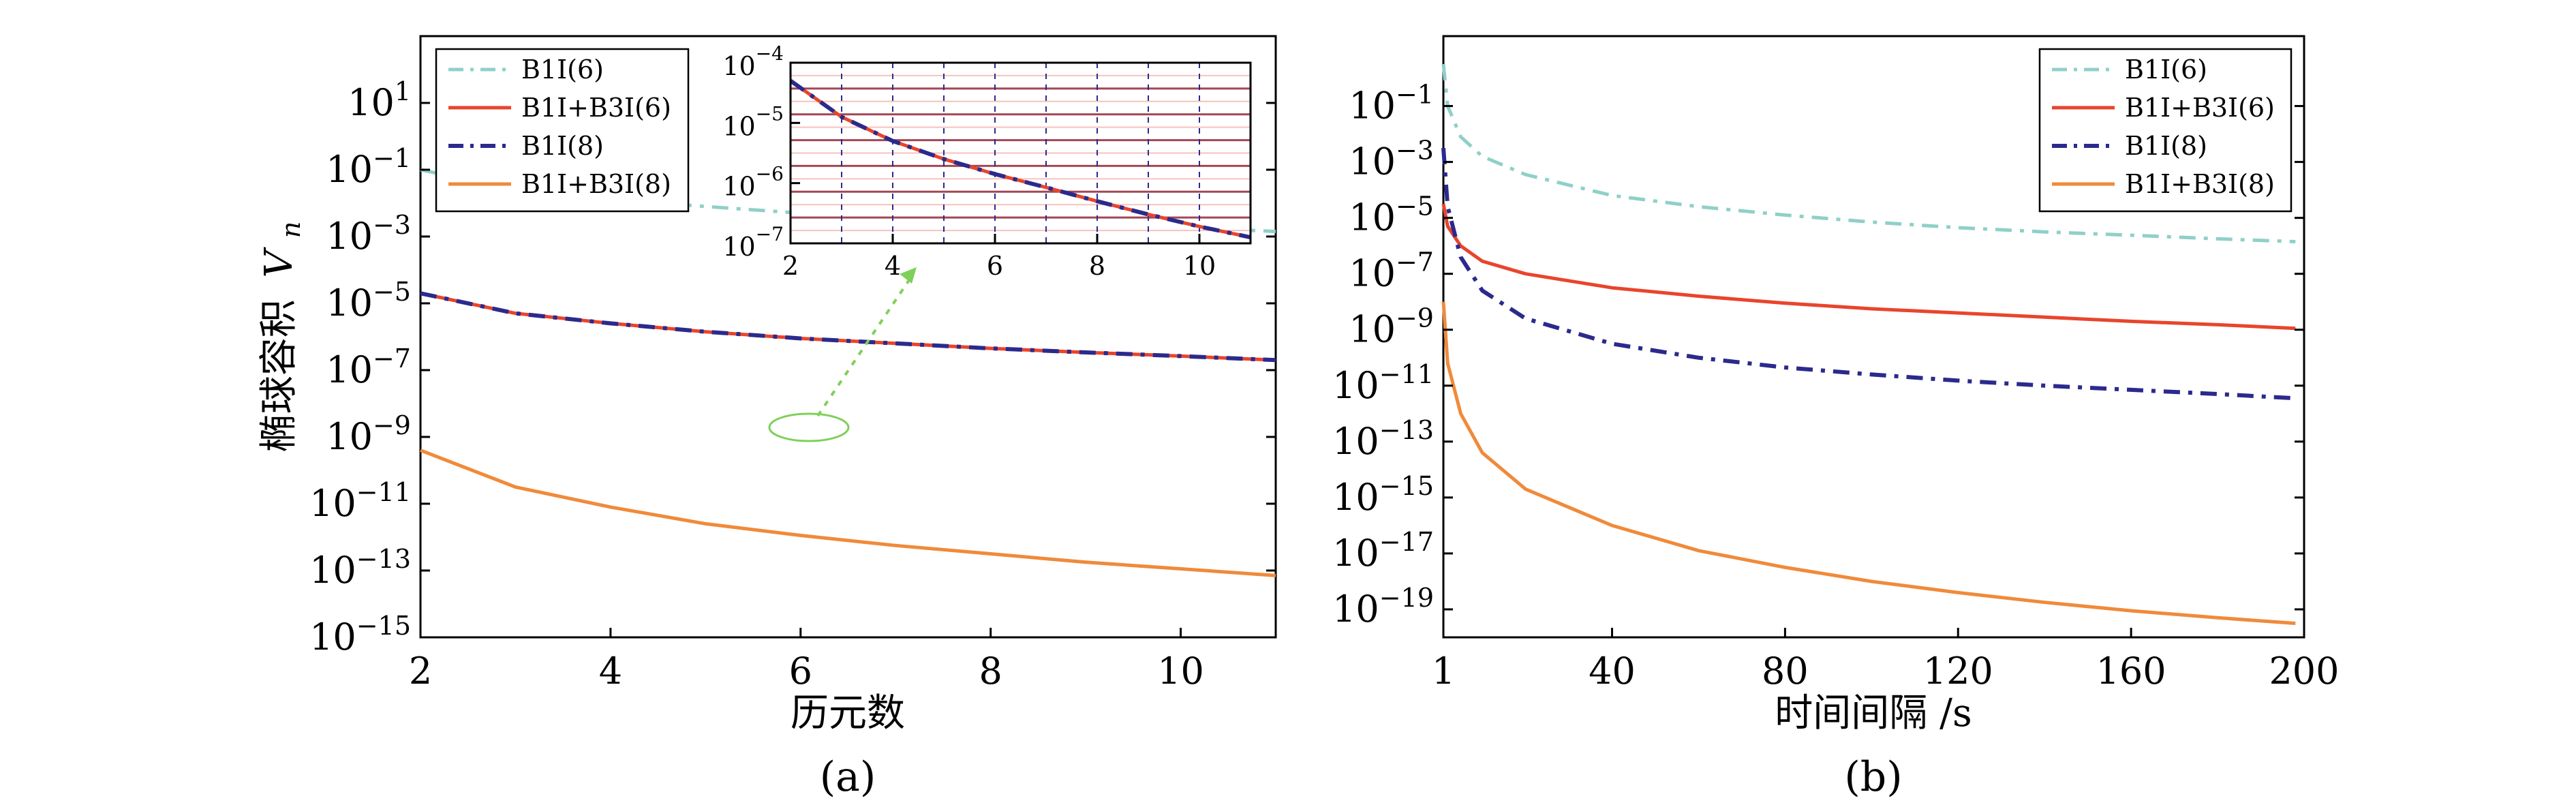  Describe the element at coordinates (1383, 607) in the screenshot. I see `y-tick-label: 10⁻¹⁹` at that location.